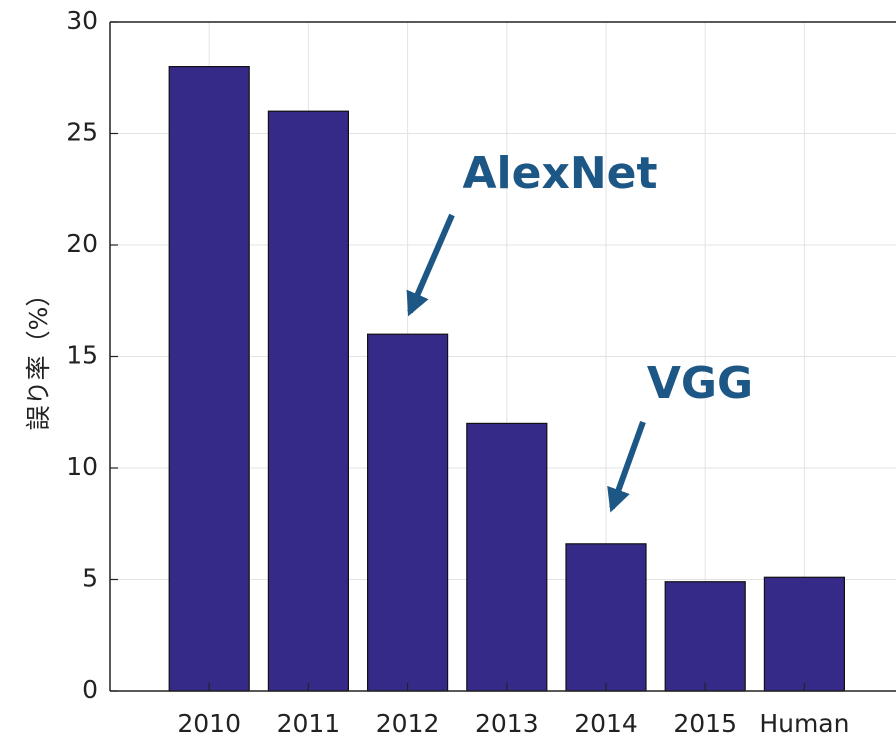 The width and height of the screenshot is (896, 738). I want to click on y-tick-label: 10, so click(82, 466).